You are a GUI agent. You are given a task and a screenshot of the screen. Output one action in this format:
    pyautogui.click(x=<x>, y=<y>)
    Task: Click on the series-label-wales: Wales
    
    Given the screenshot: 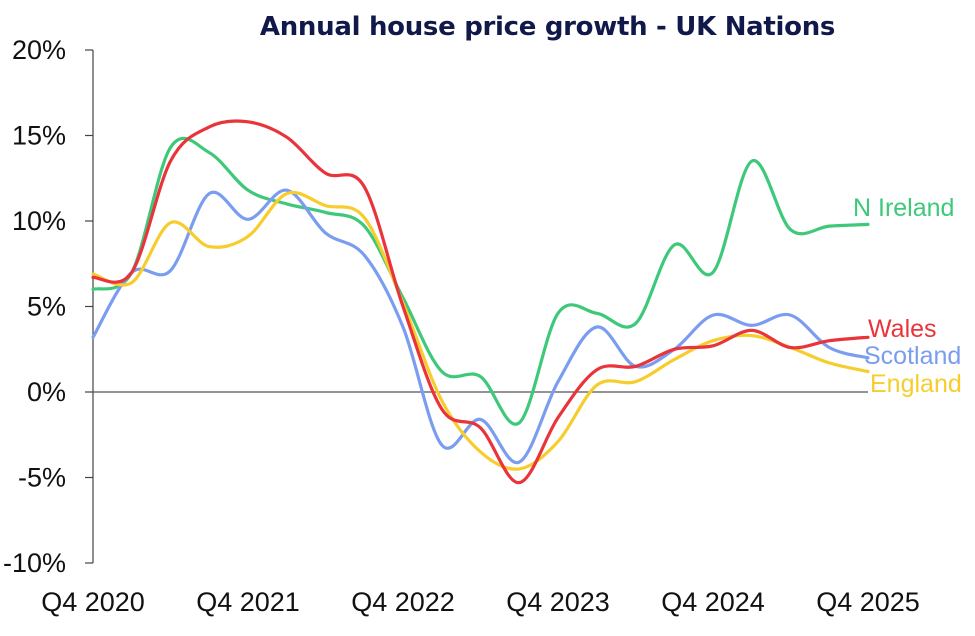 What is the action you would take?
    pyautogui.click(x=902, y=329)
    